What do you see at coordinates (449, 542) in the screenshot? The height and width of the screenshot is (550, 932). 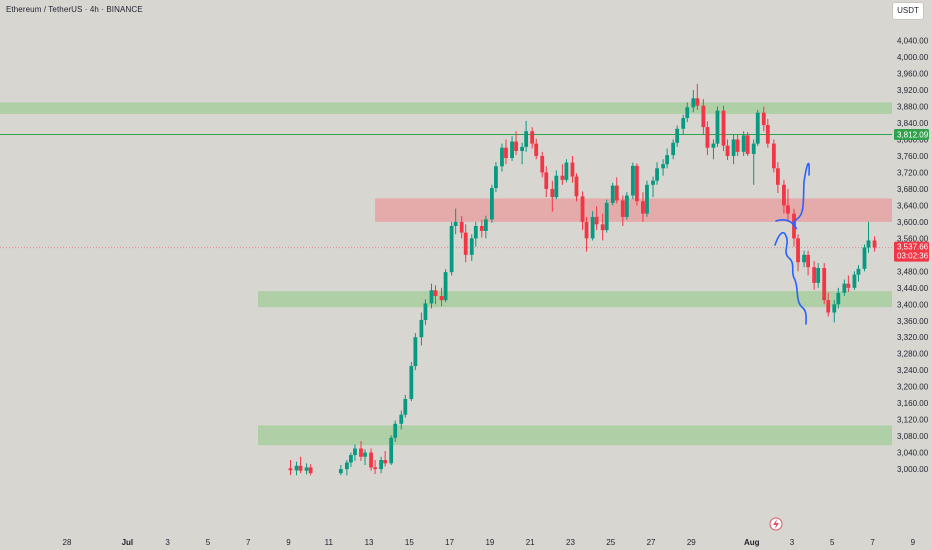 I see `time-tick-label: 17` at bounding box center [449, 542].